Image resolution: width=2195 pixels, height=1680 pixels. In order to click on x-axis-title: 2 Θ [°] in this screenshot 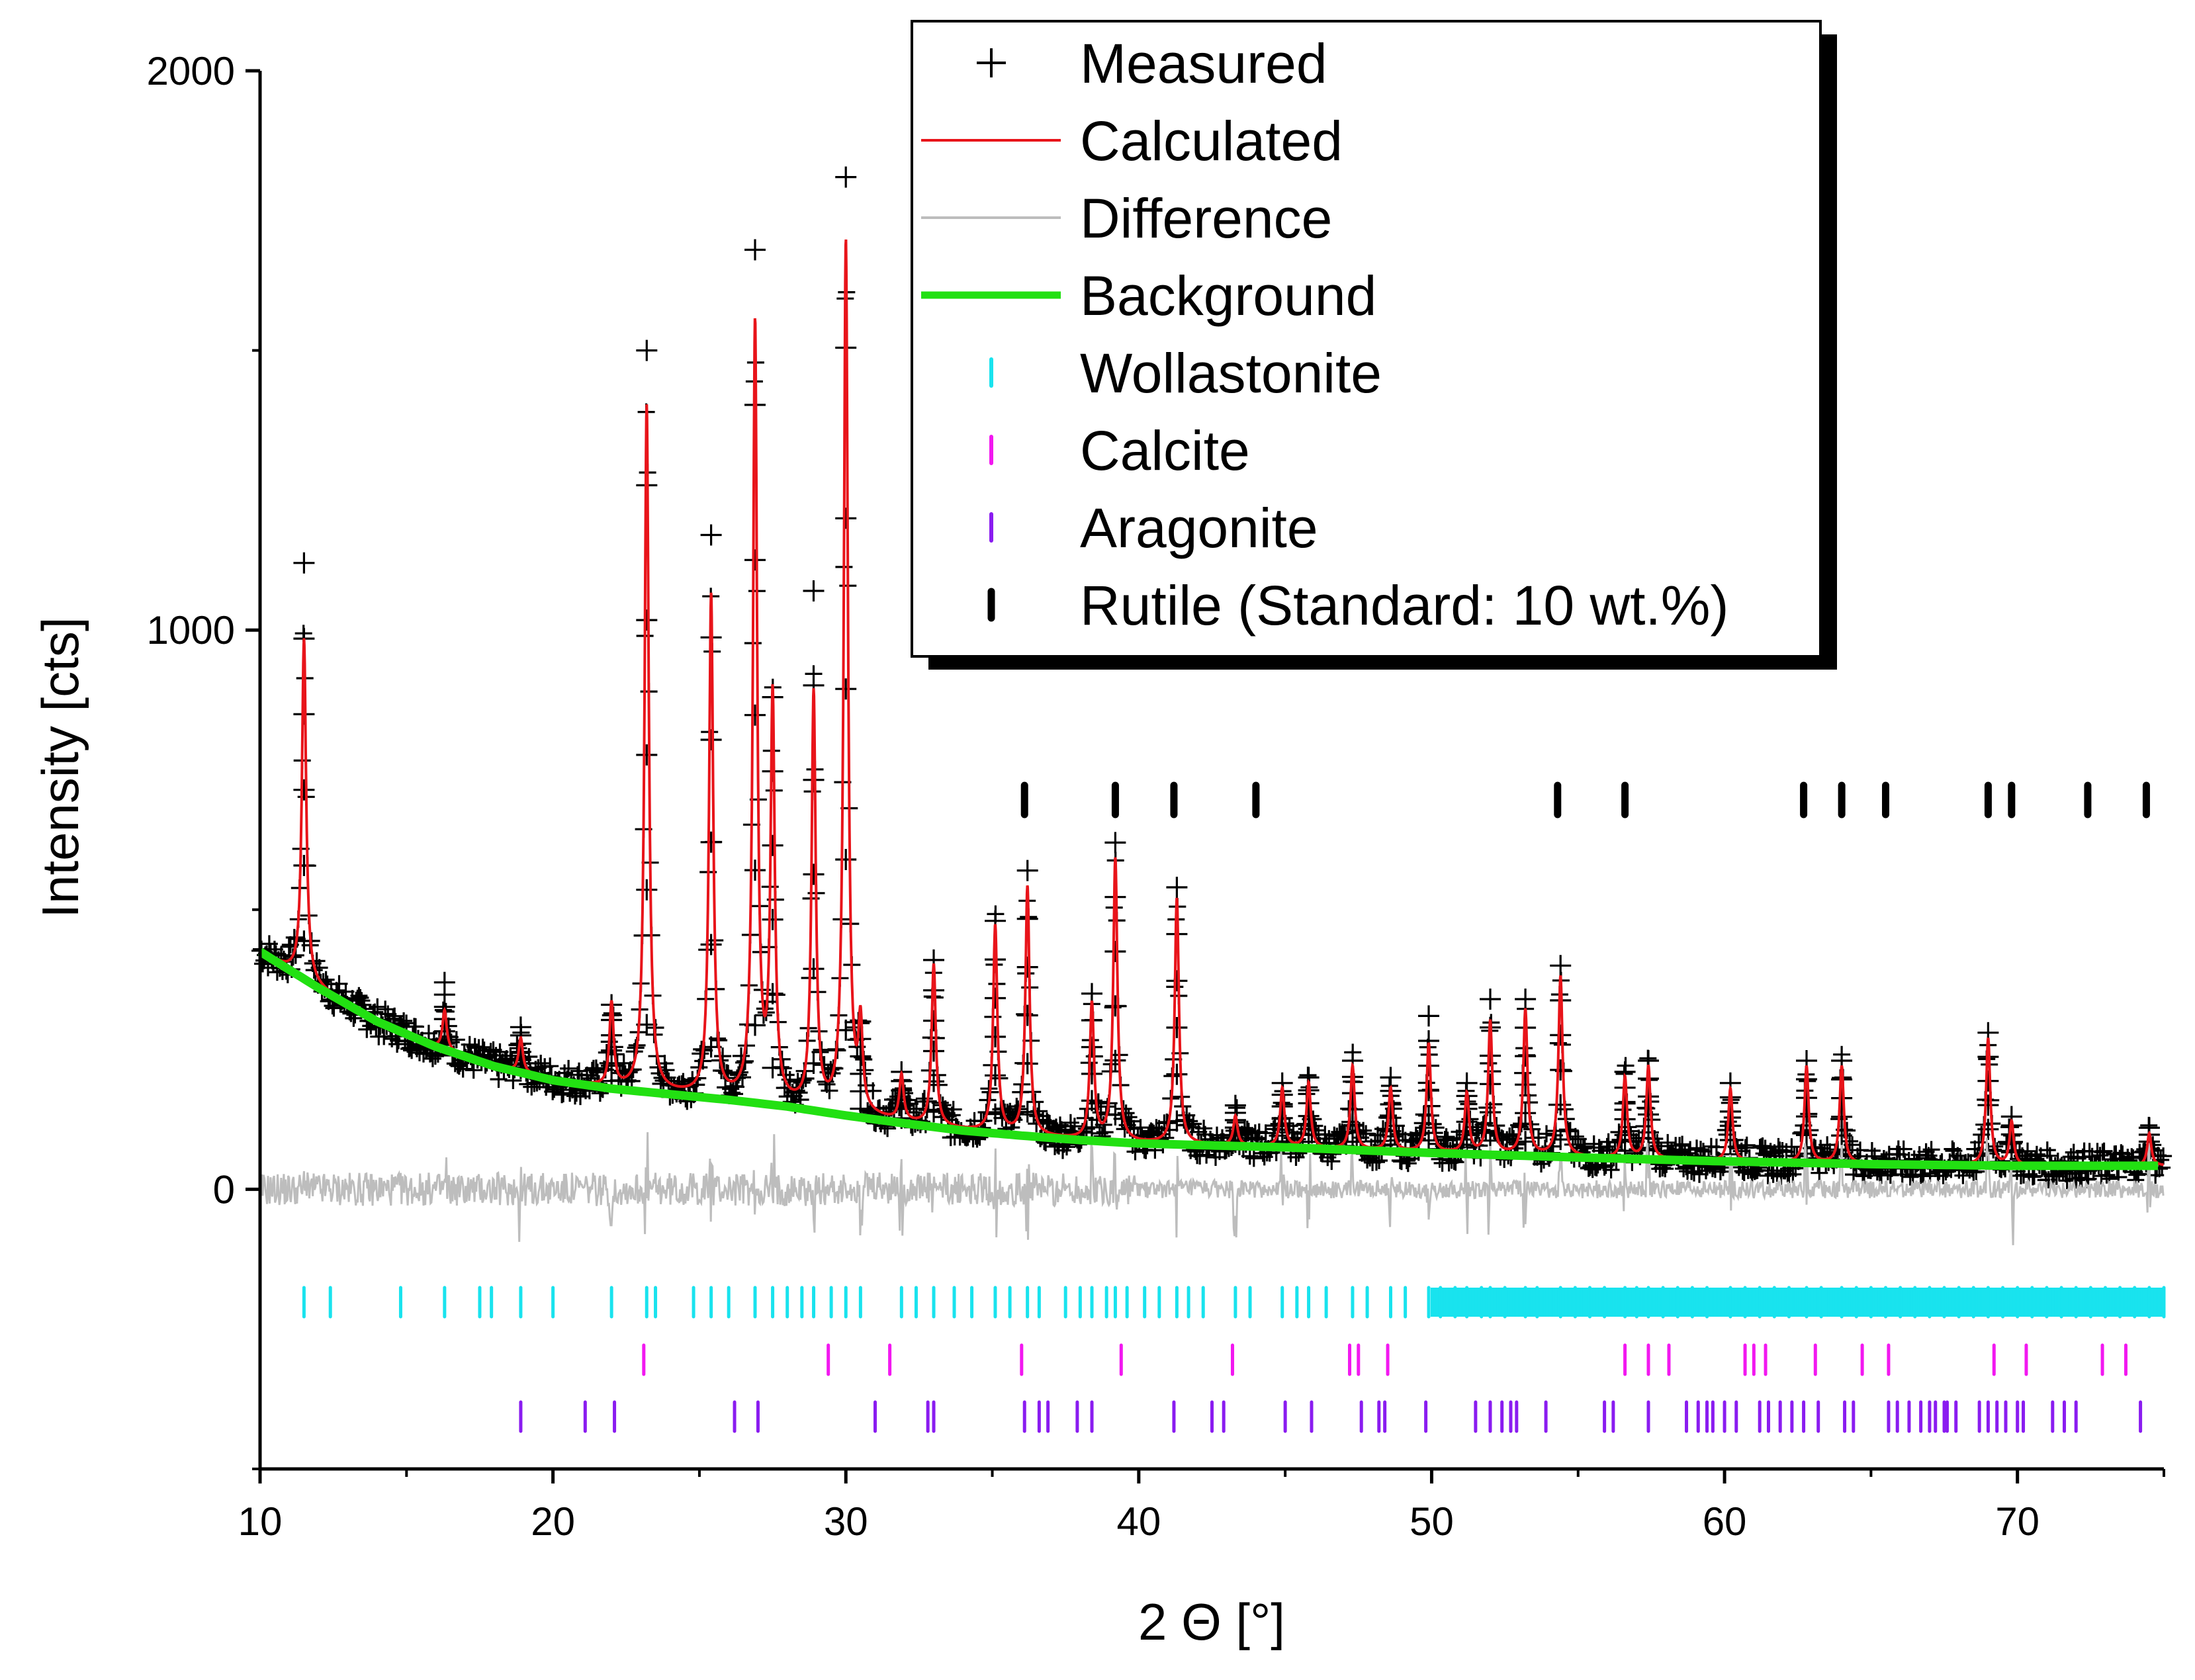, I will do `click(1211, 1622)`.